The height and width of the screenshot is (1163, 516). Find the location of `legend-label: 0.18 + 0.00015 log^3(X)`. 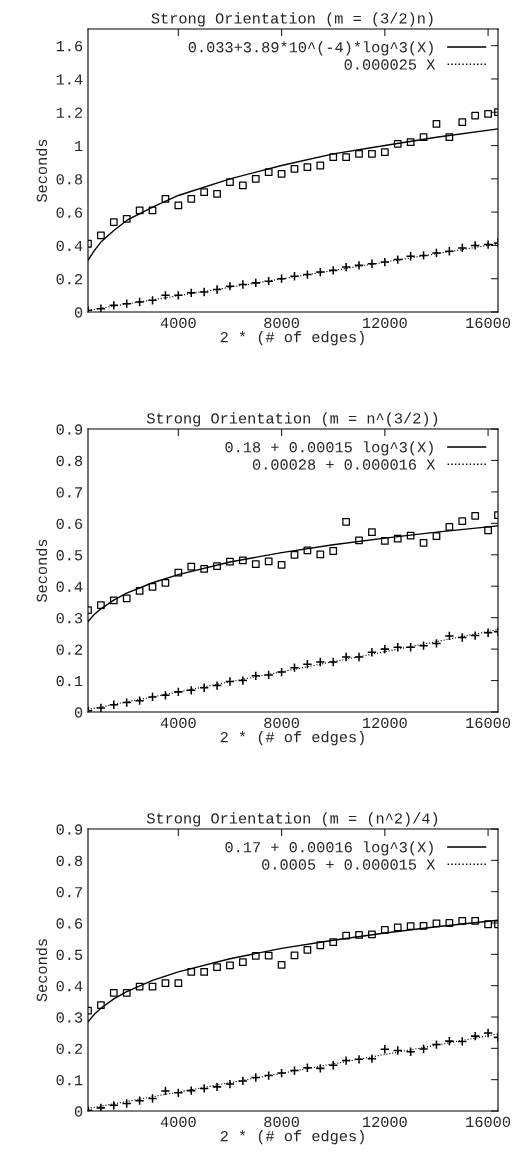

legend-label: 0.18 + 0.00015 log^3(X) is located at coordinates (329, 448).